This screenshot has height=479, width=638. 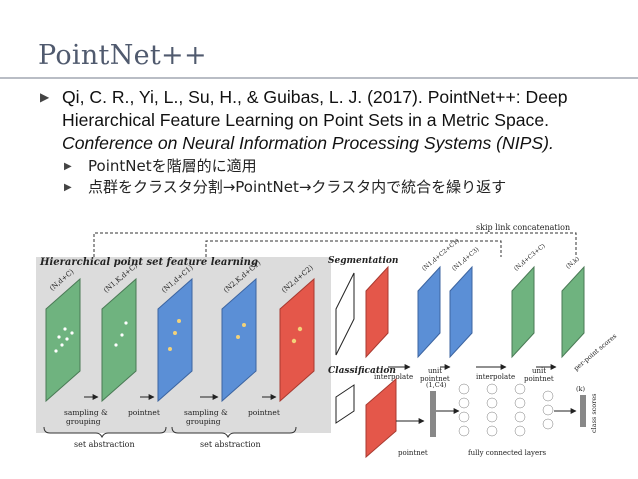 I want to click on cls-feature-vector, so click(x=433, y=414).